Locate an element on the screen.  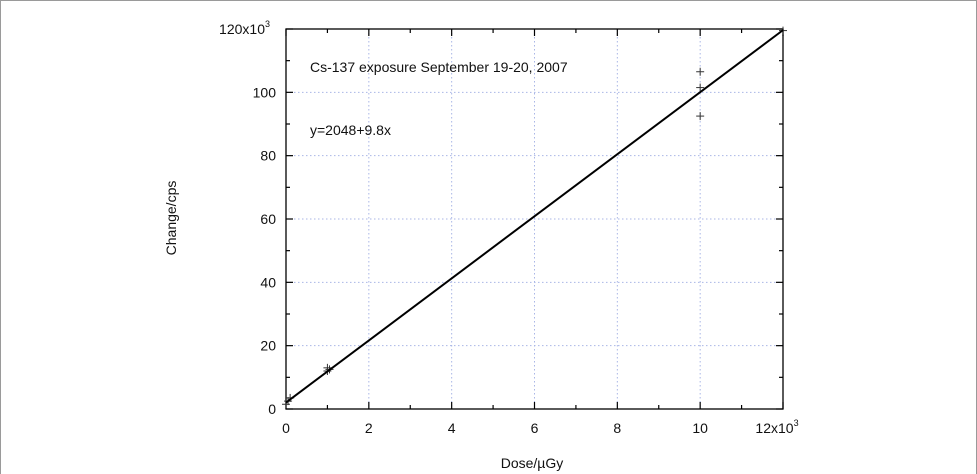
y-axis-title: Change/cps is located at coordinates (171, 218).